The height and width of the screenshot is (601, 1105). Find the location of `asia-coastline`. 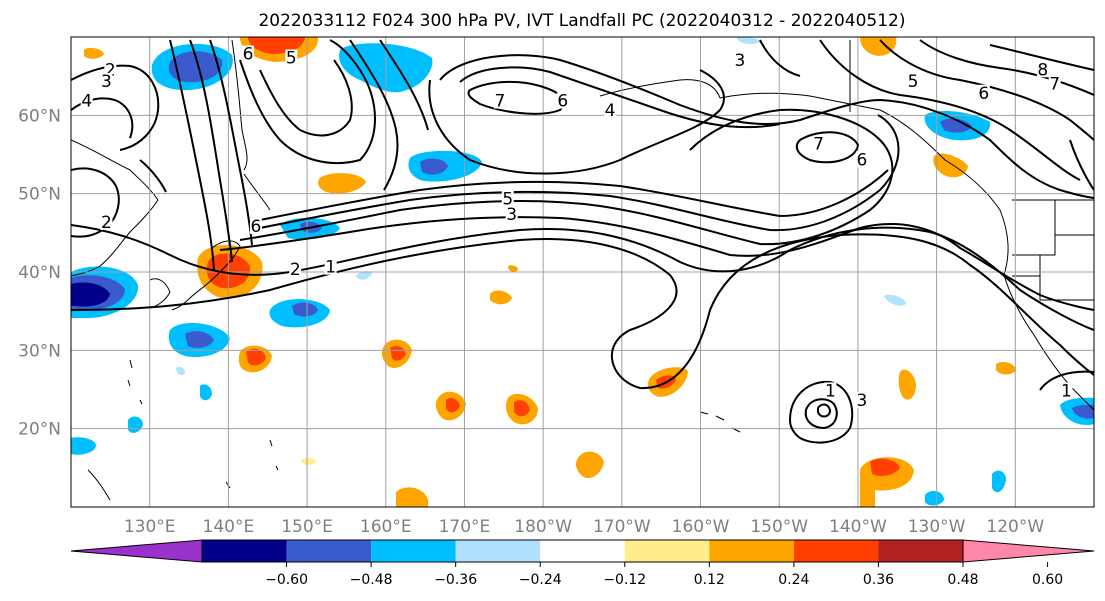

asia-coastline is located at coordinates (115, 208).